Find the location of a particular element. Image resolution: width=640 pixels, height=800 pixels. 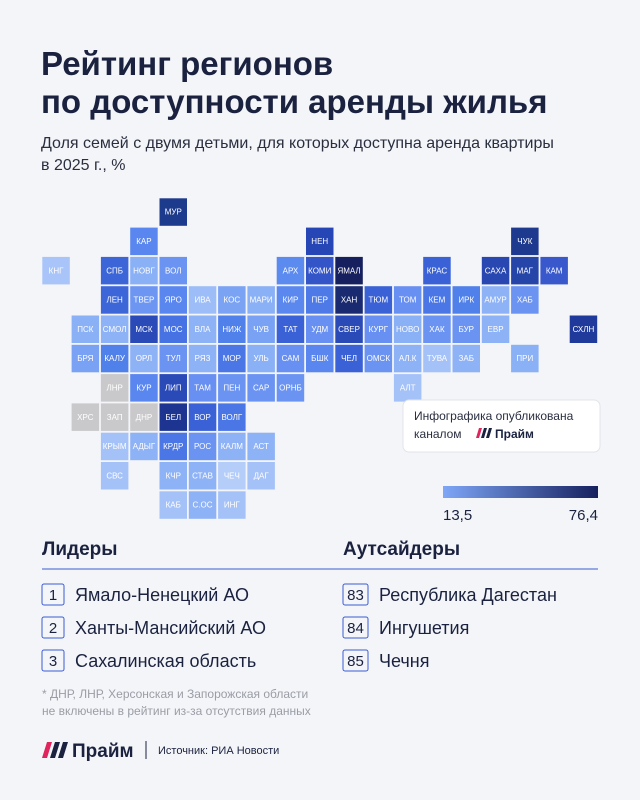

region-label: НИЖ is located at coordinates (232, 329).